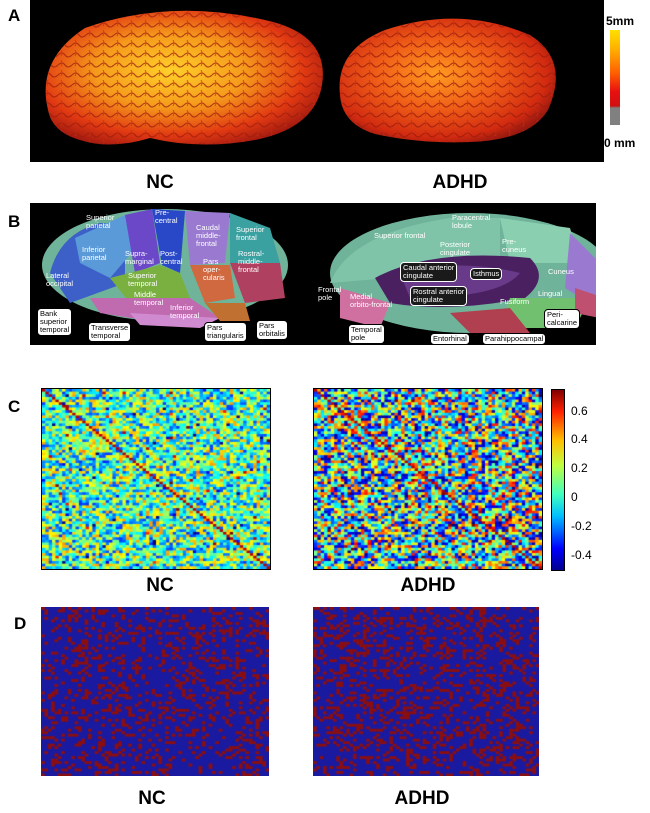 The image size is (650, 813). What do you see at coordinates (14, 15) in the screenshot?
I see `panel-a-letter: A` at bounding box center [14, 15].